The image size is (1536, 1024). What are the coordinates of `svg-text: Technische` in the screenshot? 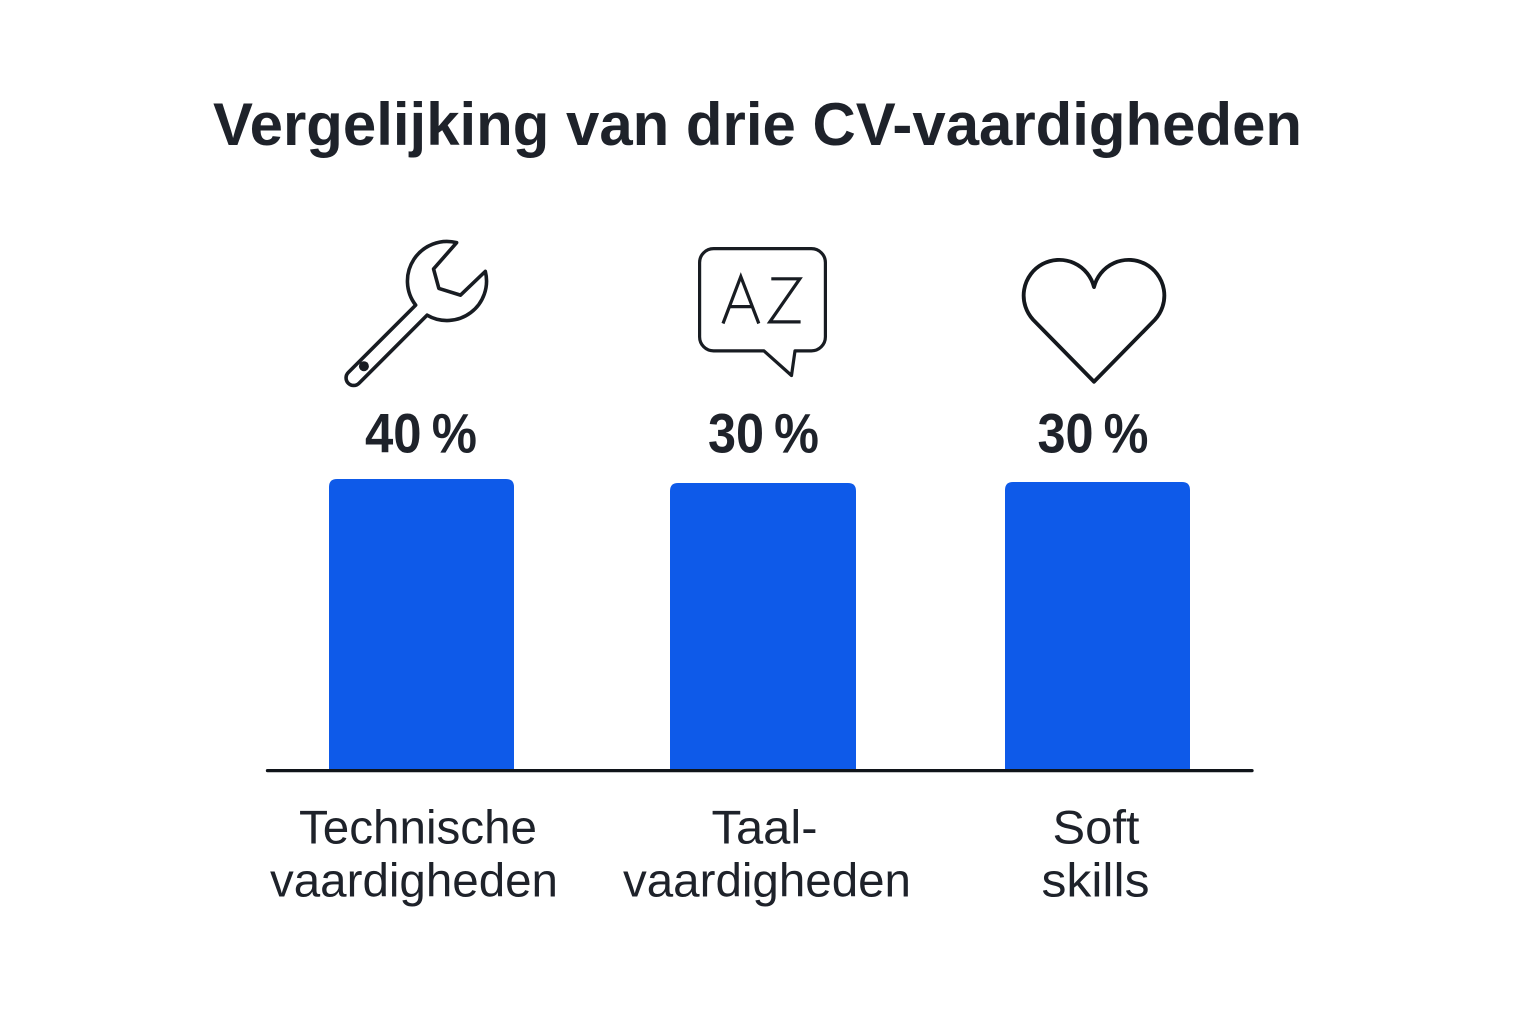 It's located at (418, 827).